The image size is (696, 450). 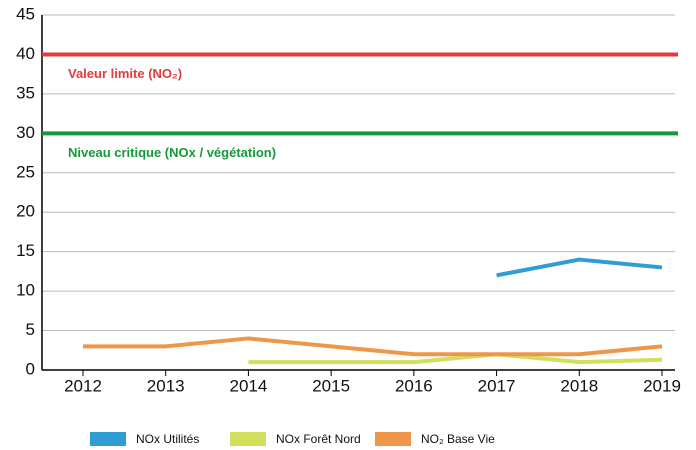 What do you see at coordinates (318, 439) in the screenshot?
I see `legend-label: NOx Forêt Nord` at bounding box center [318, 439].